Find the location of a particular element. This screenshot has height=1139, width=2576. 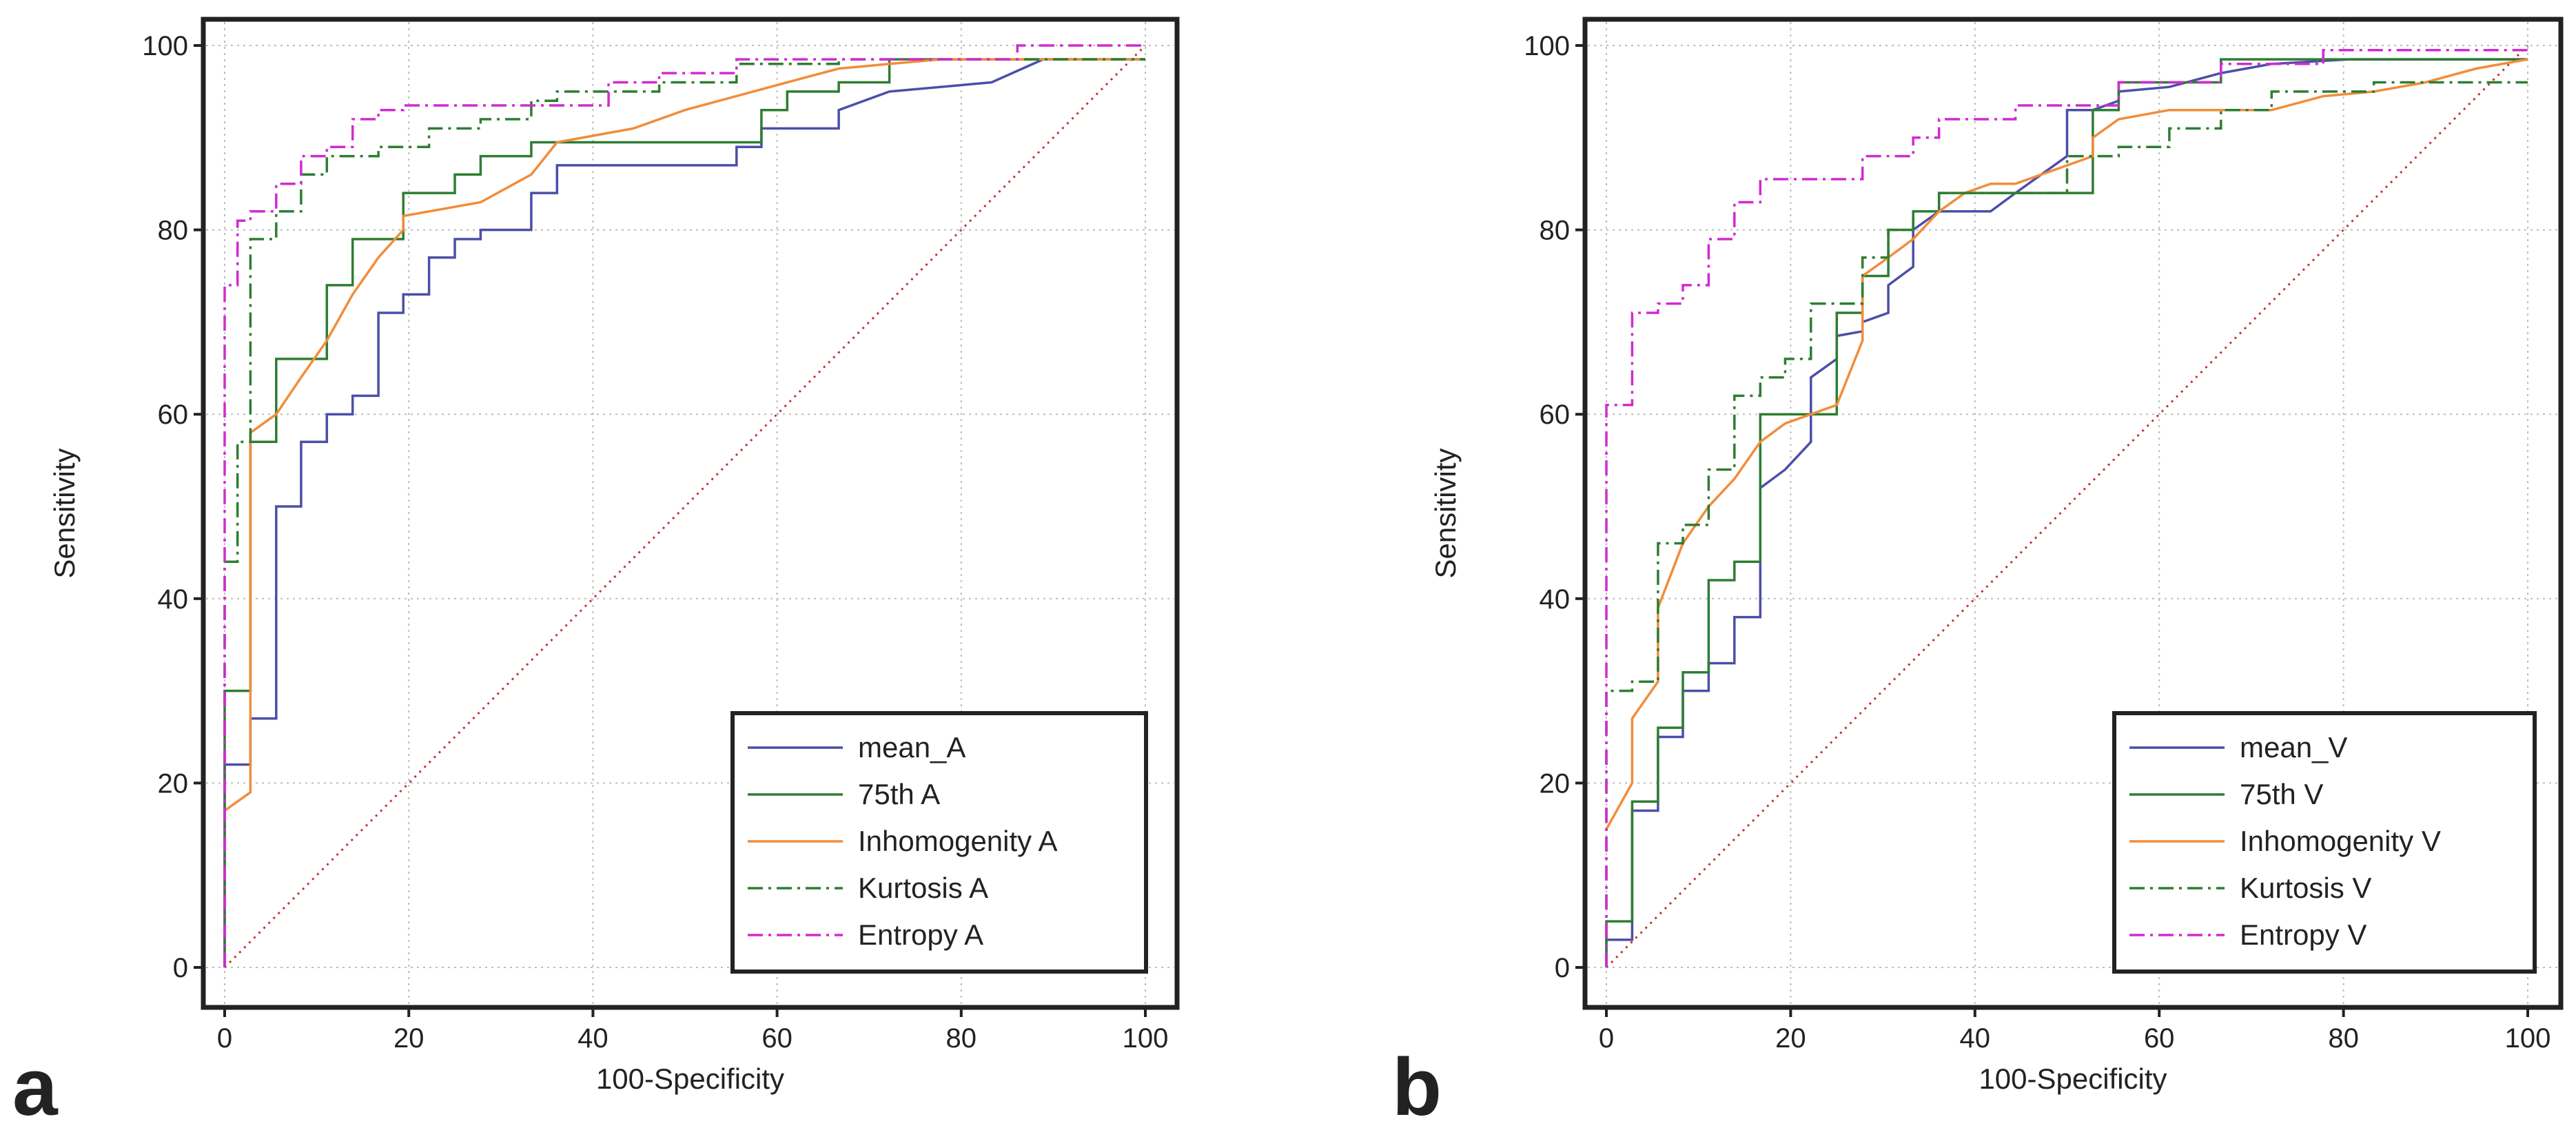

legend-label: Kurtosis A is located at coordinates (923, 888).